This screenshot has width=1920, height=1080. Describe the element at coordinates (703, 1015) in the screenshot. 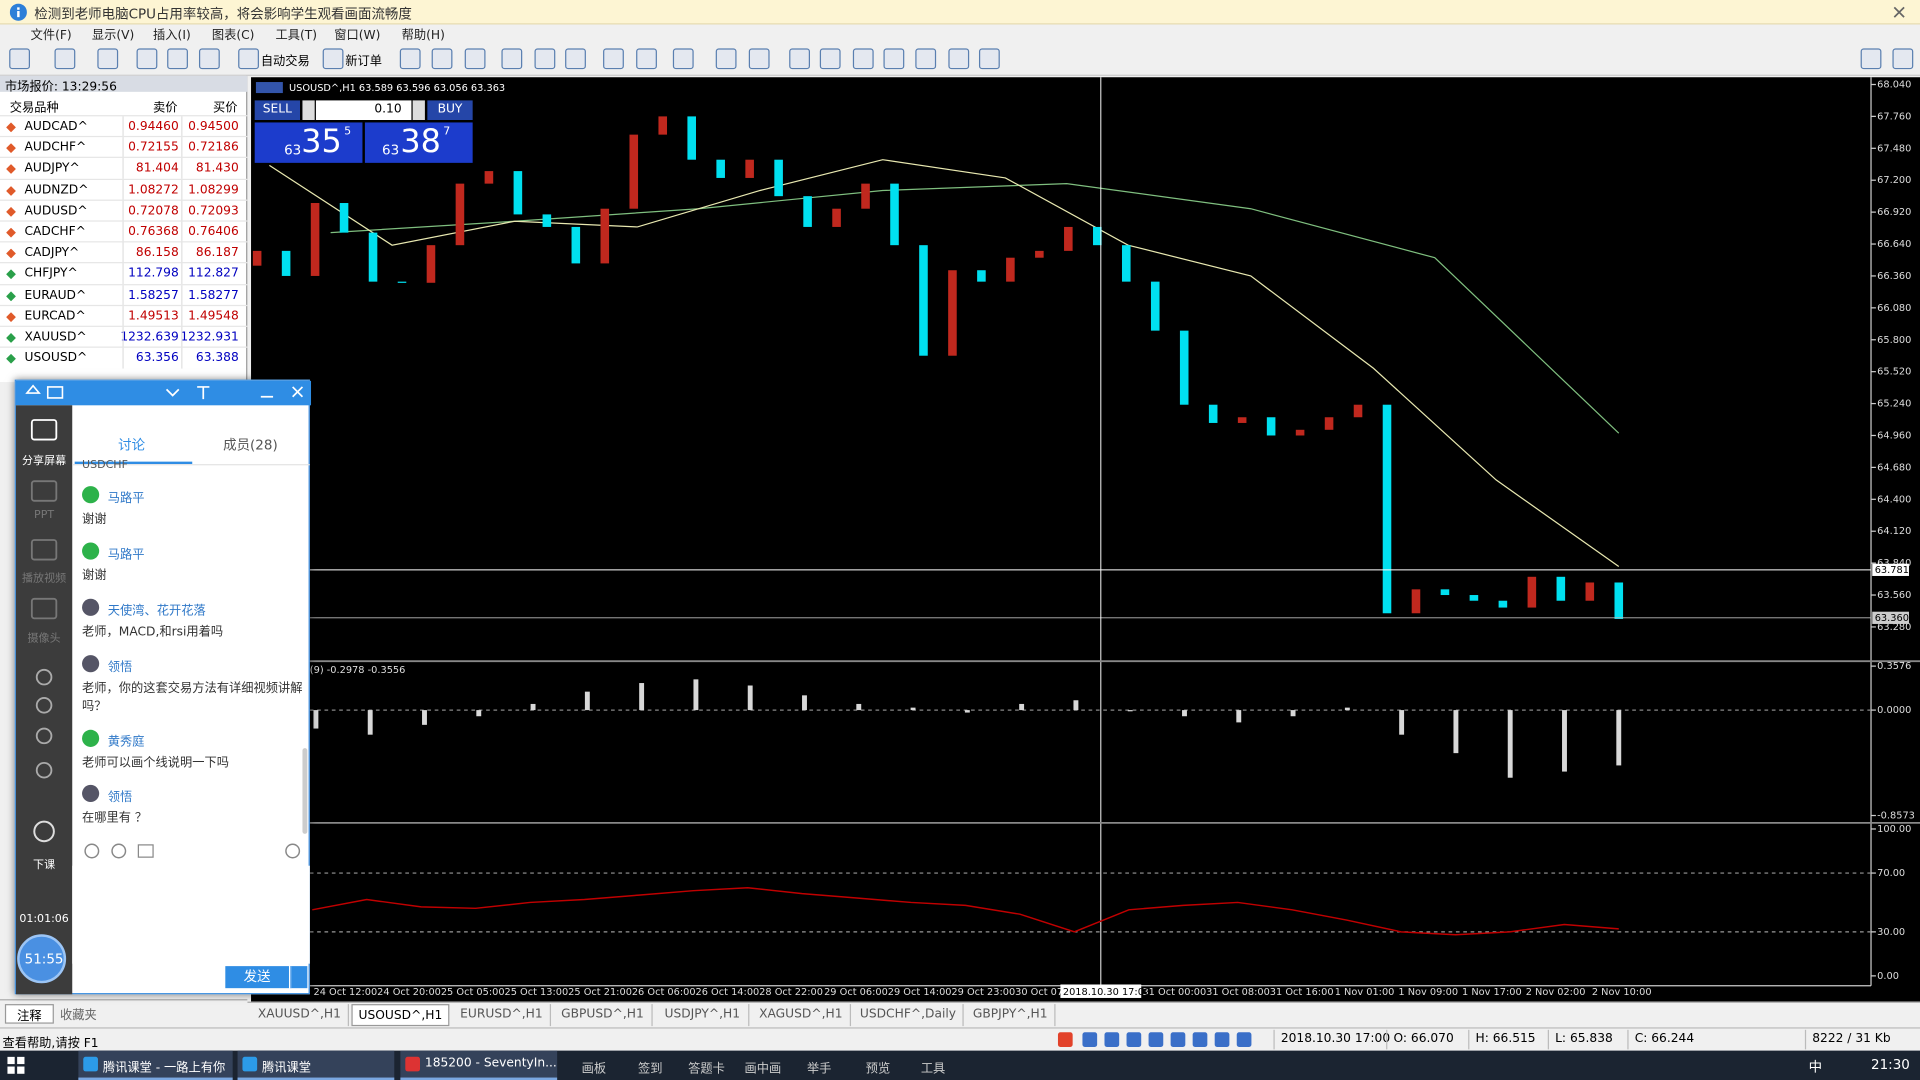

I see `chart-tab: USDJPY^,H1` at that location.